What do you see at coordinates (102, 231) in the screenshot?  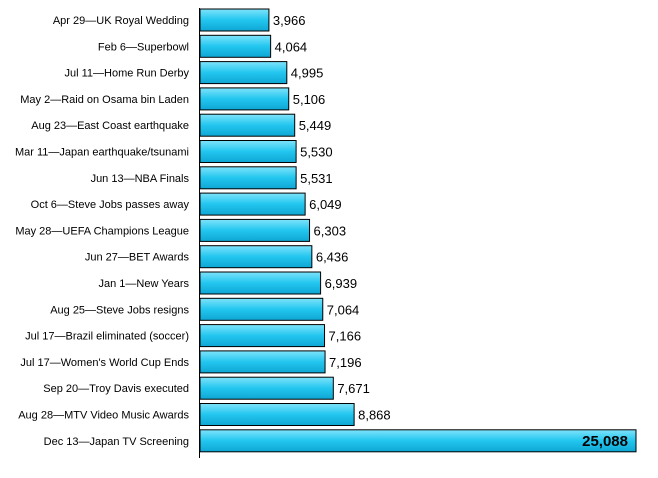 I see `category-label: May 28—UEFA Champions League` at bounding box center [102, 231].